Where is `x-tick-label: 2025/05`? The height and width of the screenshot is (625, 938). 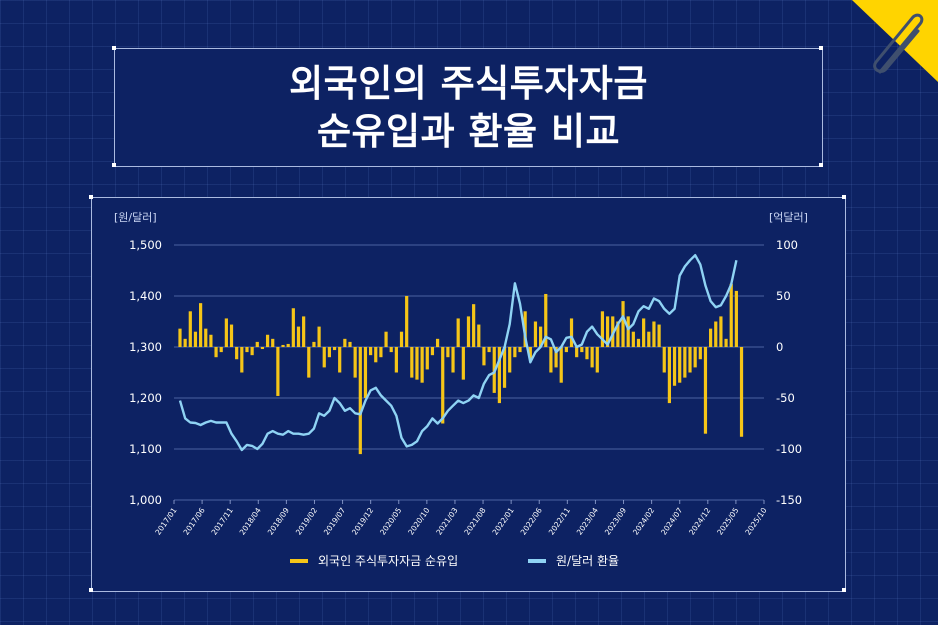 x-tick-label: 2025/05 is located at coordinates (727, 521).